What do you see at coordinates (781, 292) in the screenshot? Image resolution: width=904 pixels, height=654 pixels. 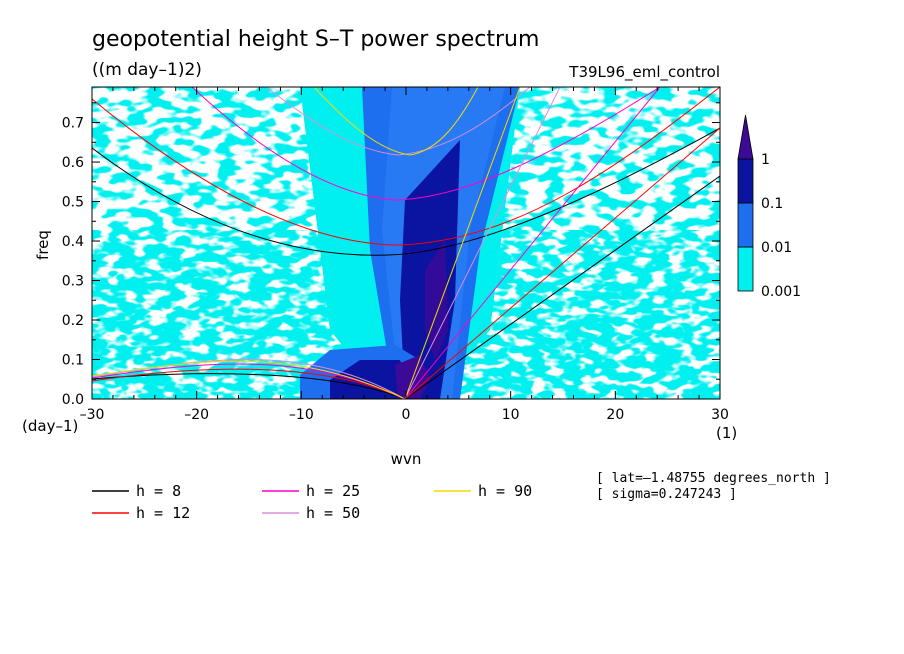 I see `colorbar-label: 0.001` at bounding box center [781, 292].